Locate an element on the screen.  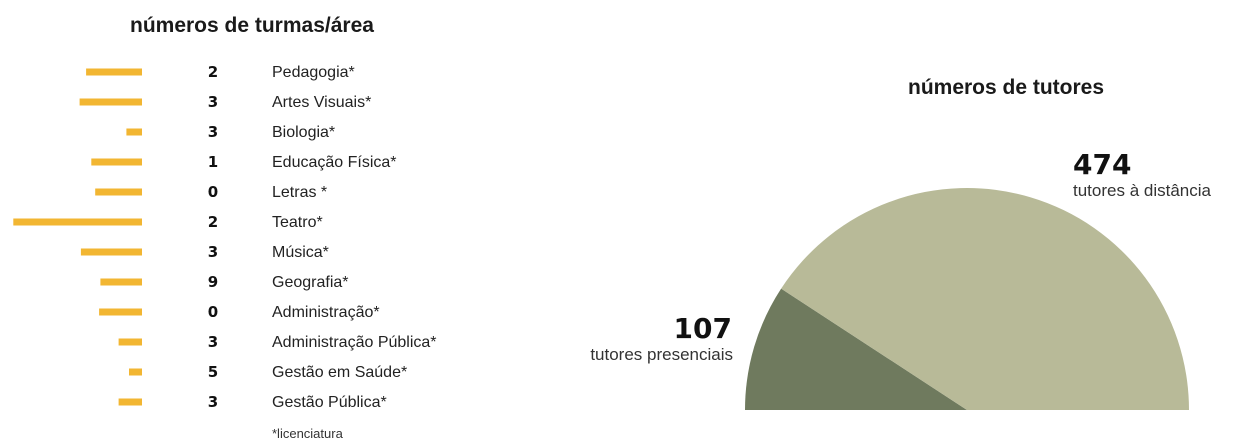
category-label: Teatro* is located at coordinates (297, 222).